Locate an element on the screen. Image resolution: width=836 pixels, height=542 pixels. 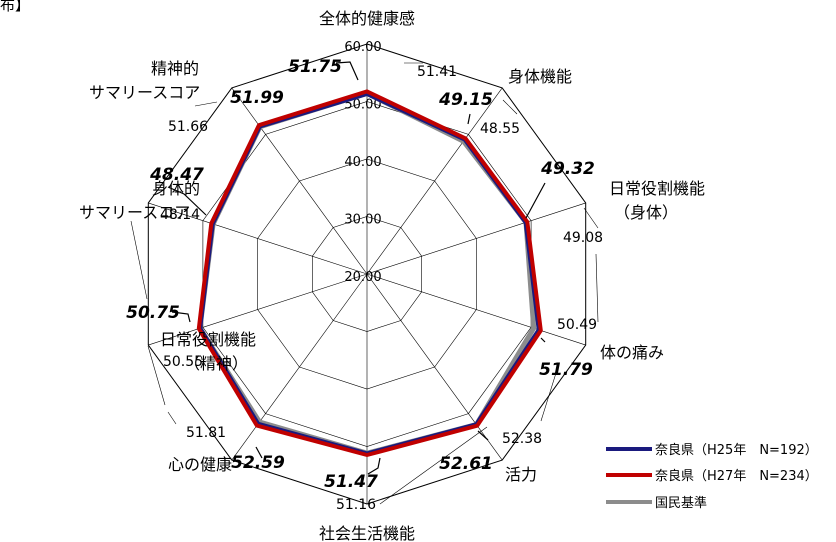
axis-category-label: 心の健康 is located at coordinates (200, 464).